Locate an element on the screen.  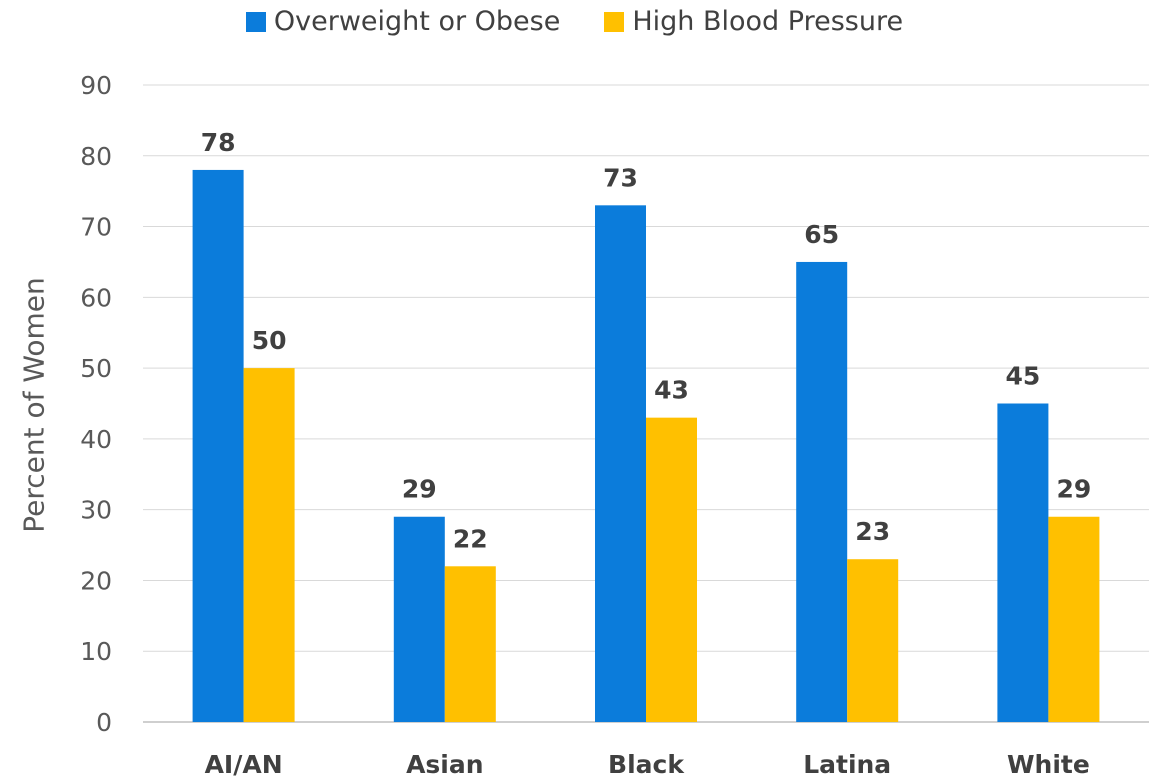
data-label: 45 is located at coordinates (1023, 376).